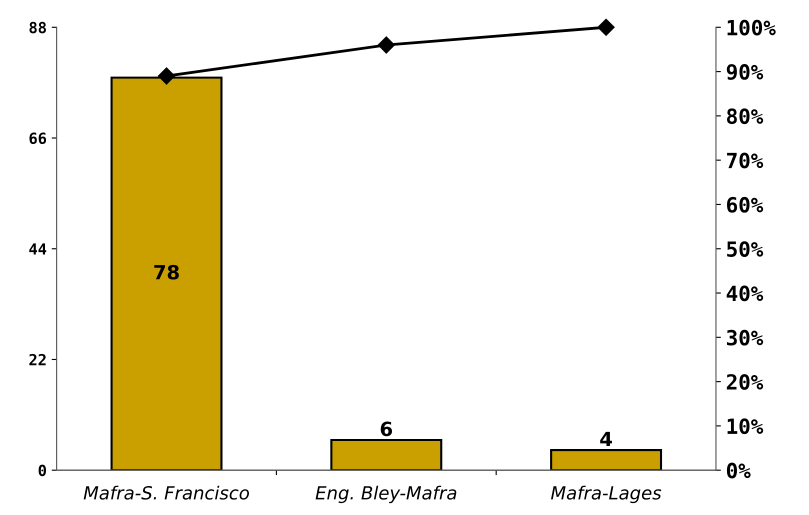 The height and width of the screenshot is (515, 809). What do you see at coordinates (745, 116) in the screenshot?
I see `y2-tick-label: 80%` at bounding box center [745, 116].